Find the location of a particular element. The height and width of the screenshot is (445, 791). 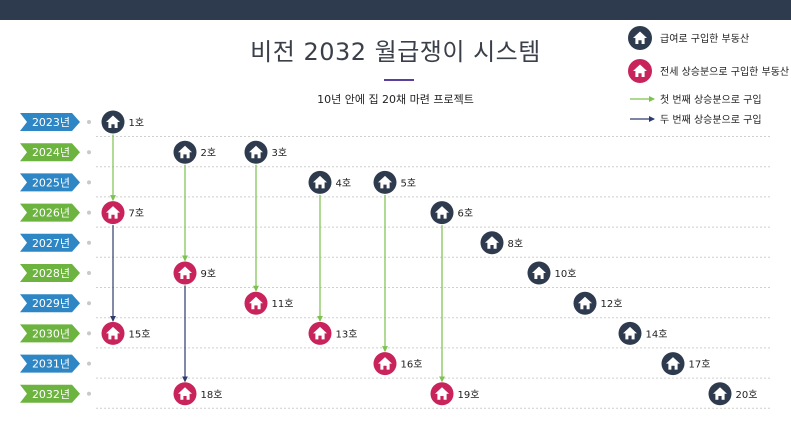

legend-salary-purchase: 급여로 구입한 부동산 is located at coordinates (688, 38).